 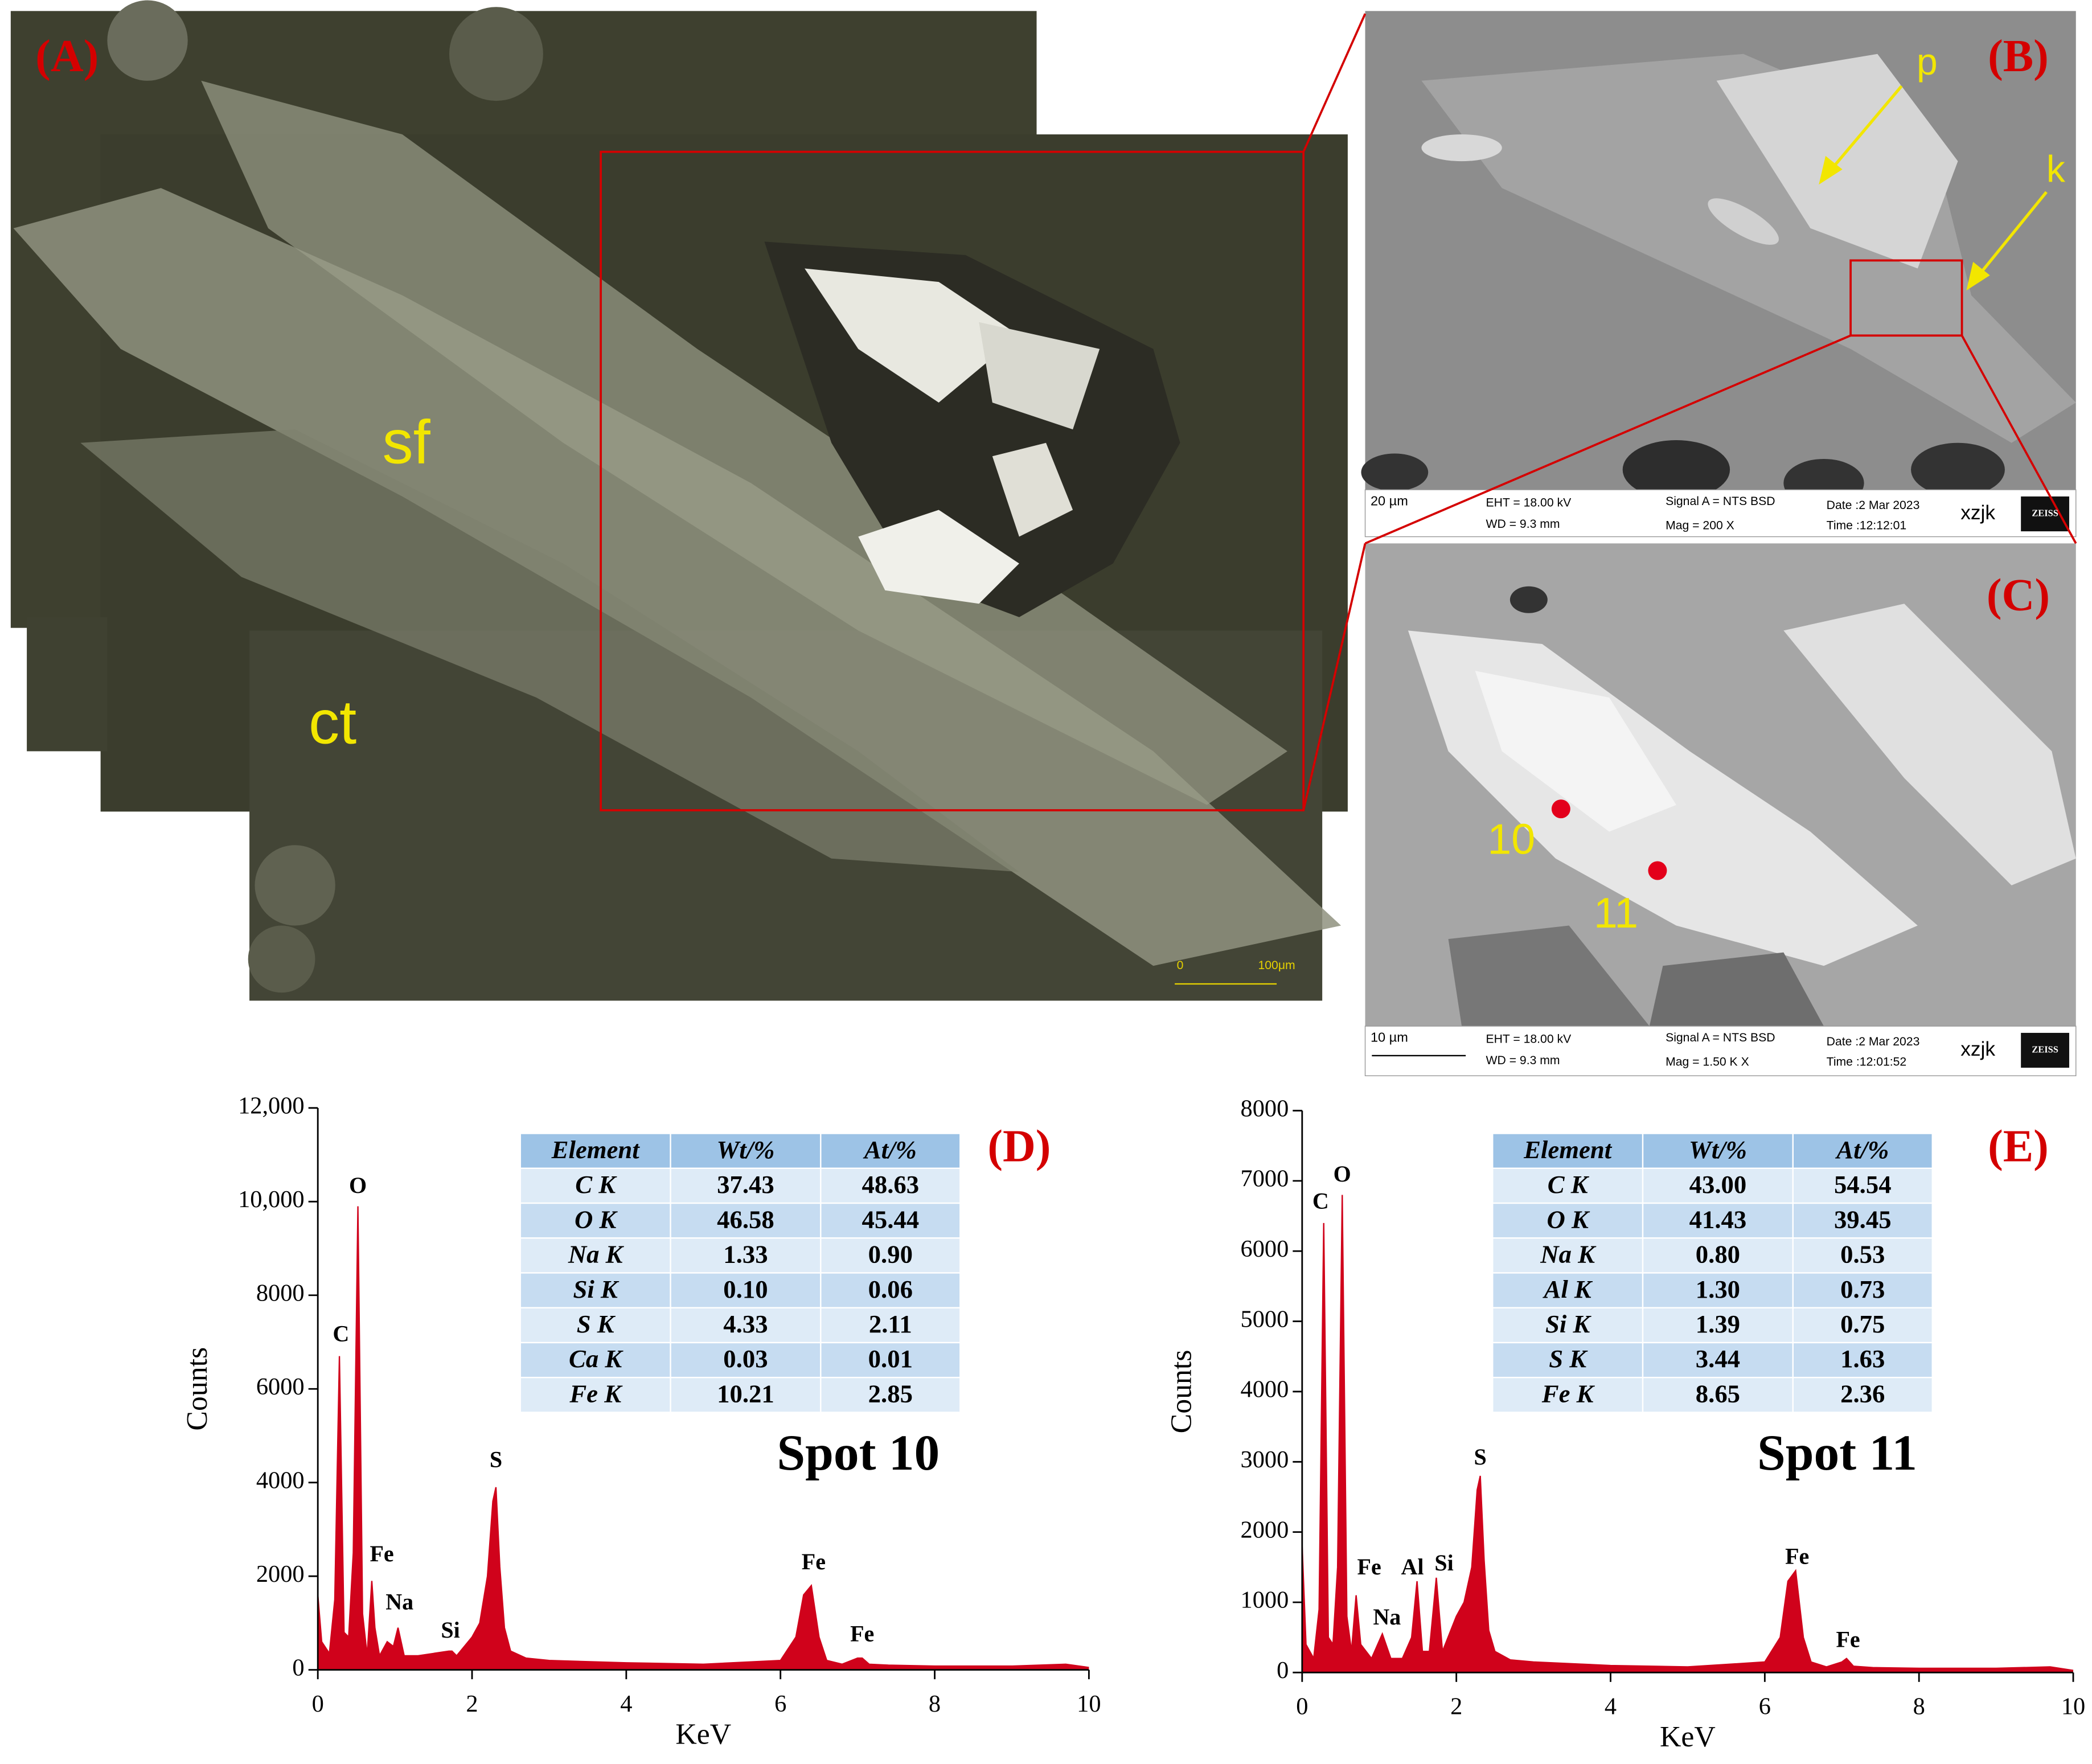 What do you see at coordinates (406, 441) in the screenshot?
I see `annotation: sf` at bounding box center [406, 441].